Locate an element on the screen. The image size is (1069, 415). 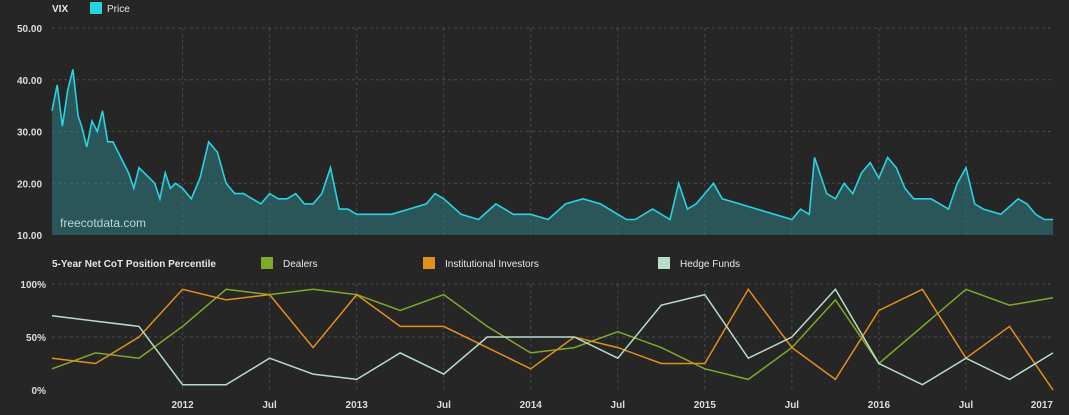
cot-y-axis: 100% 50% 0% is located at coordinates (33, 338).